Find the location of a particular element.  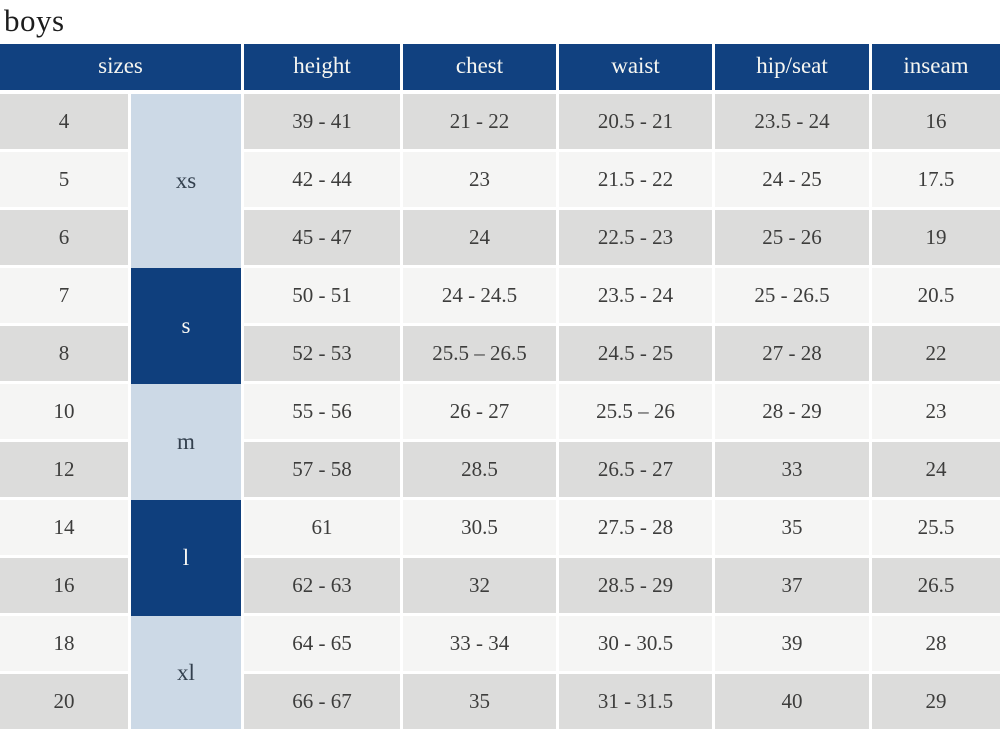

chest-cell: 26 - 27 is located at coordinates (479, 413).